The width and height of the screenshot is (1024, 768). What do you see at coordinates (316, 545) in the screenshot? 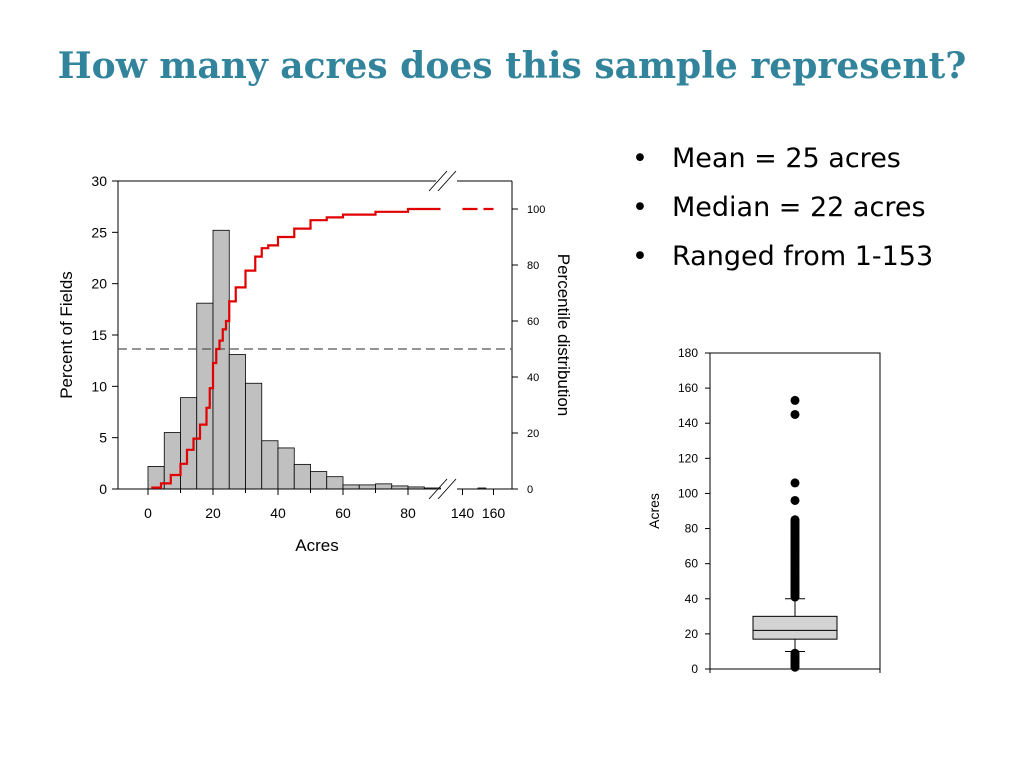
I see `x-axis-label: Acres` at bounding box center [316, 545].